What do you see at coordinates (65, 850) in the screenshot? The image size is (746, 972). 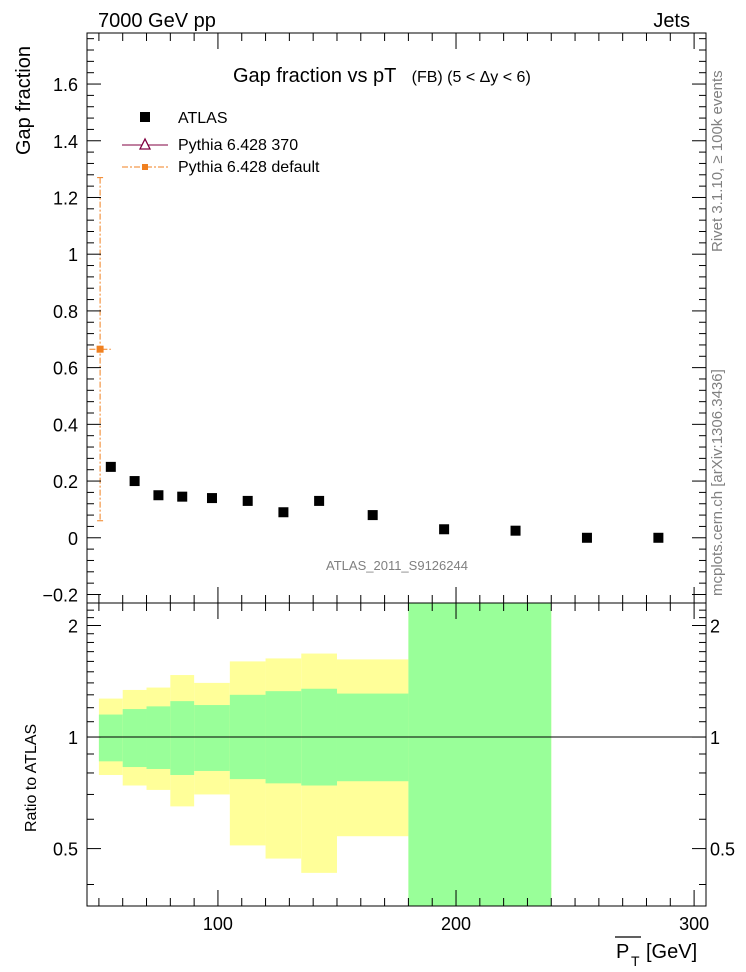 I see `ratio-y-tick-label: 0.5` at bounding box center [65, 850].